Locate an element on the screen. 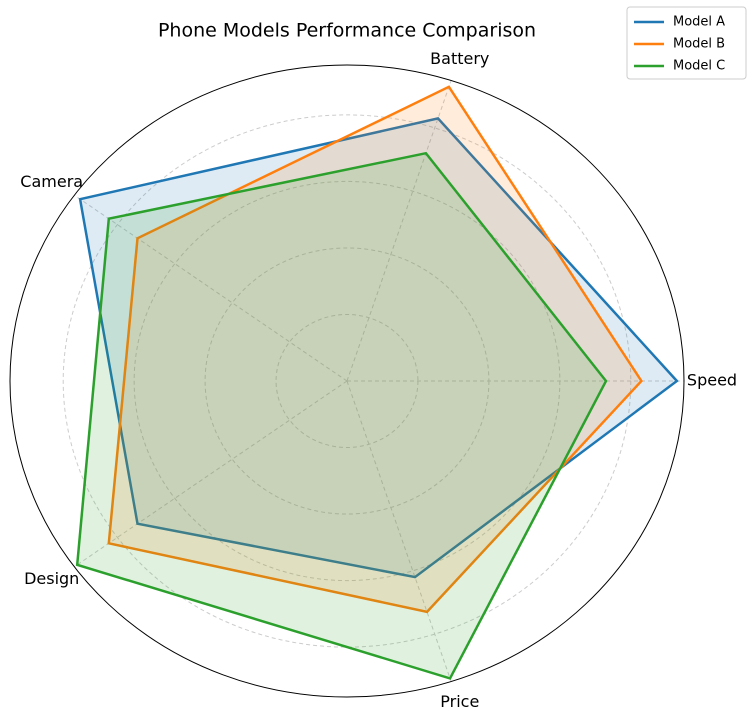  chart-title: Phone Models Performance Comparison is located at coordinates (347, 31).